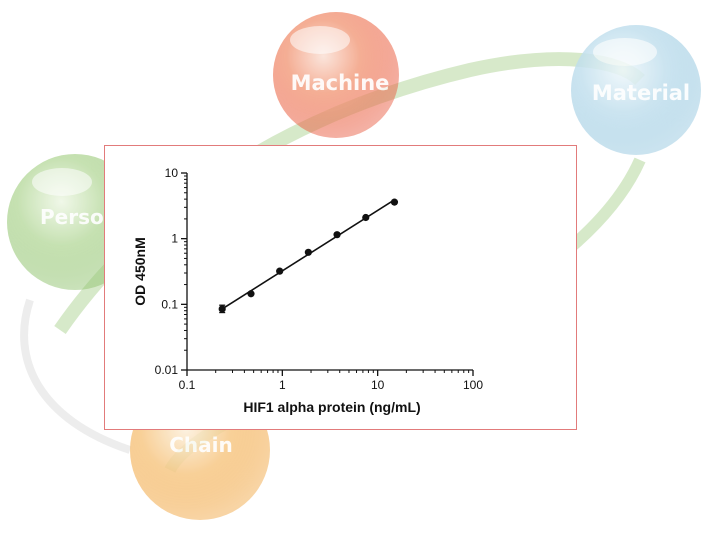  Describe the element at coordinates (473, 385) in the screenshot. I see `x-tick-label: 100` at that location.